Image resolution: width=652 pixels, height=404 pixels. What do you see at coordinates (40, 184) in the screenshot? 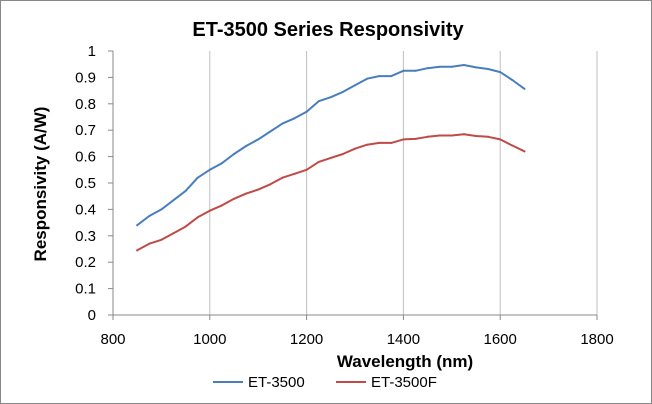
I see `y-axis-title: Responsivity (A/W)` at bounding box center [40, 184].